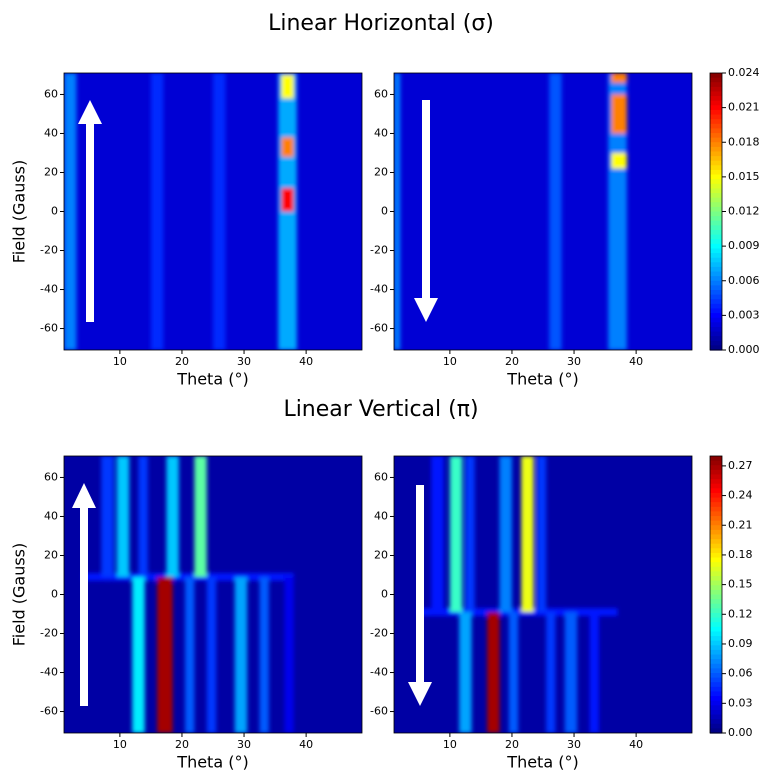 Image resolution: width=762 pixels, height=773 pixels. I want to click on colorbar-tick-label: 0.15, so click(740, 584).